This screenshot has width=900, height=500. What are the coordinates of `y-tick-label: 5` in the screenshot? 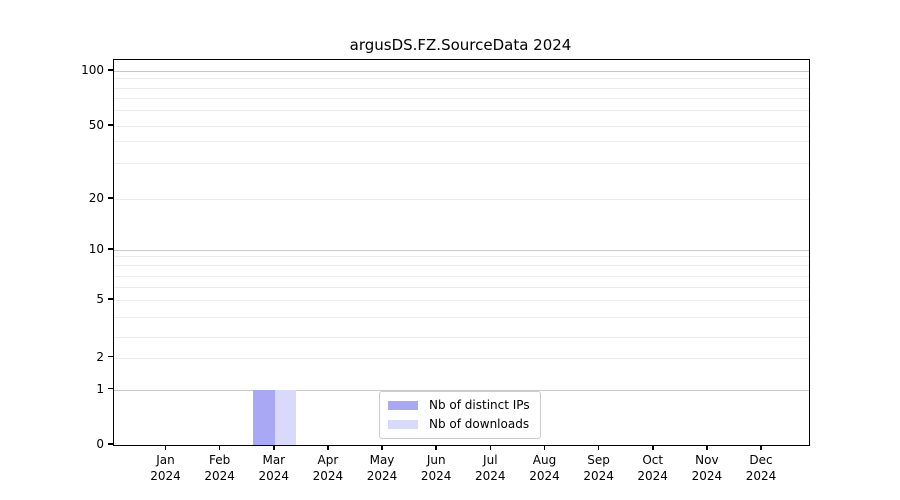 It's located at (100, 299).